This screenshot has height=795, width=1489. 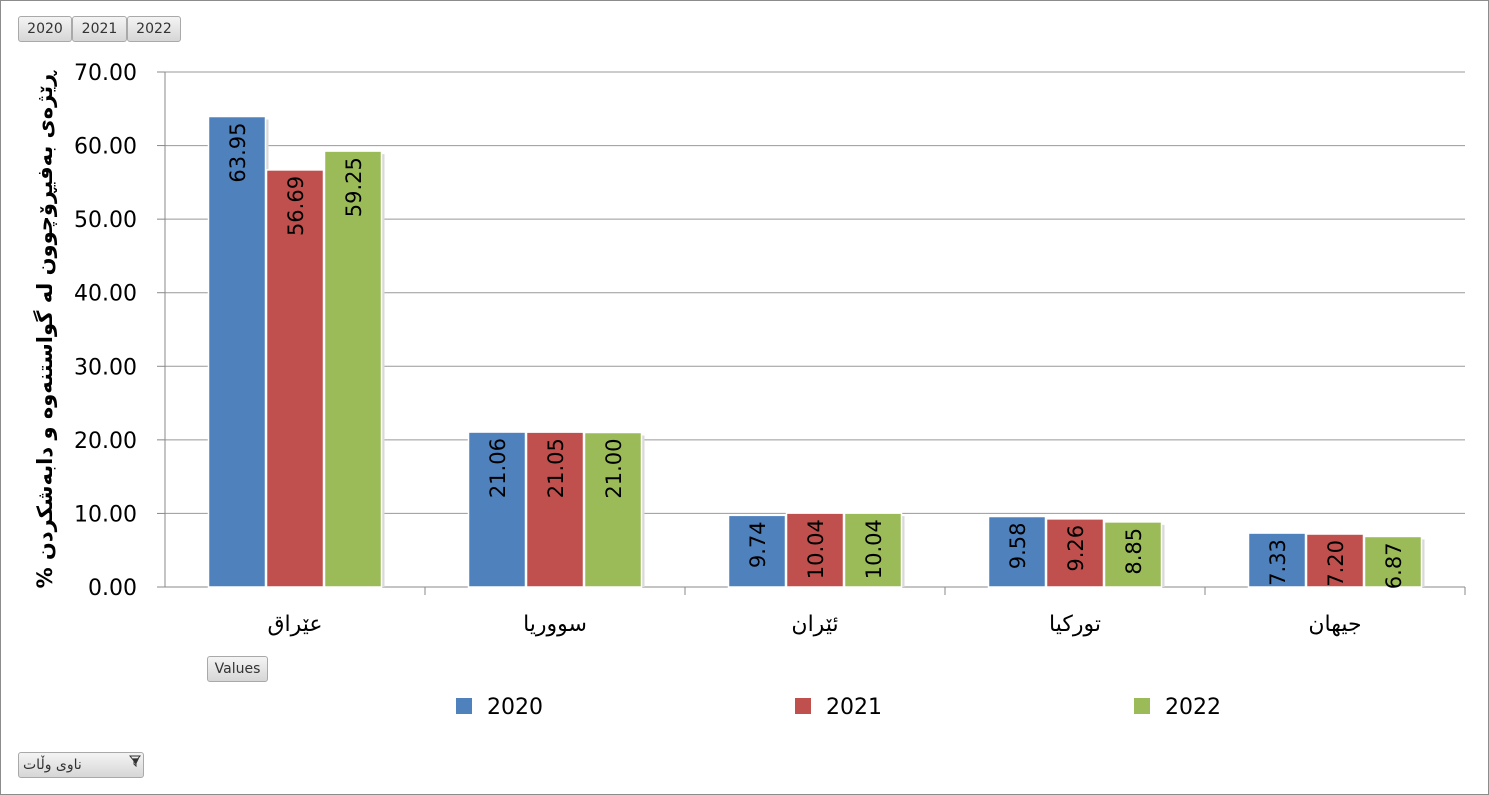 I want to click on data-label: 9.58, so click(x=1018, y=546).